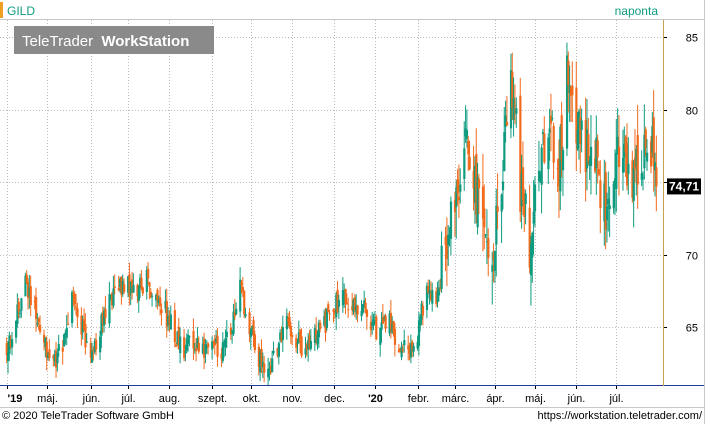  I want to click on symbol-label: GILD, so click(21, 11).